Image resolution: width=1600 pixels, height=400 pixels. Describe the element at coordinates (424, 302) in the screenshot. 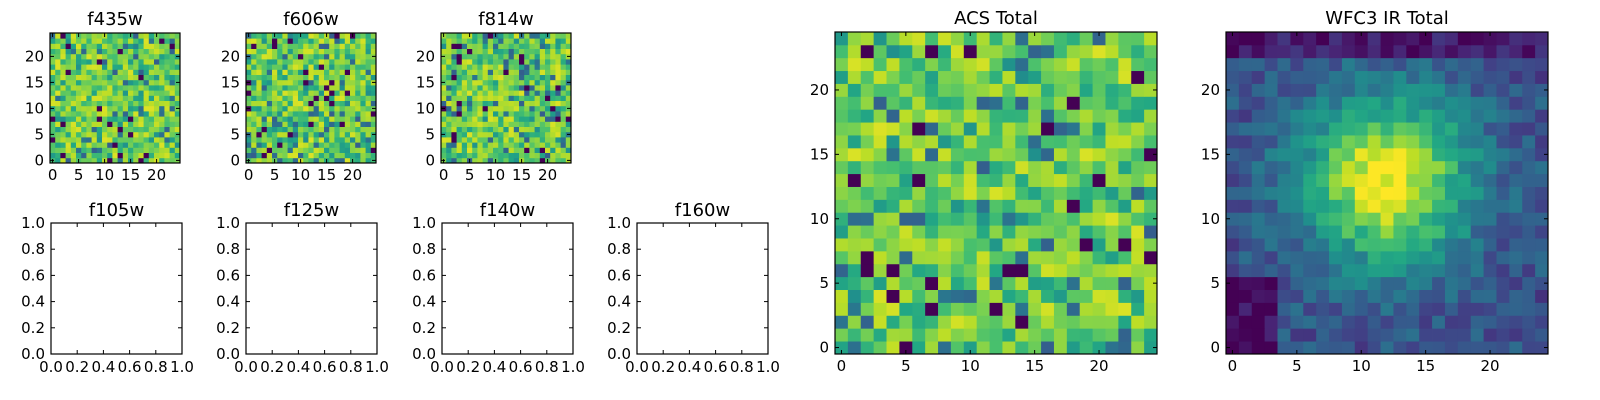

I see `y-tick-label: 0.4` at that location.